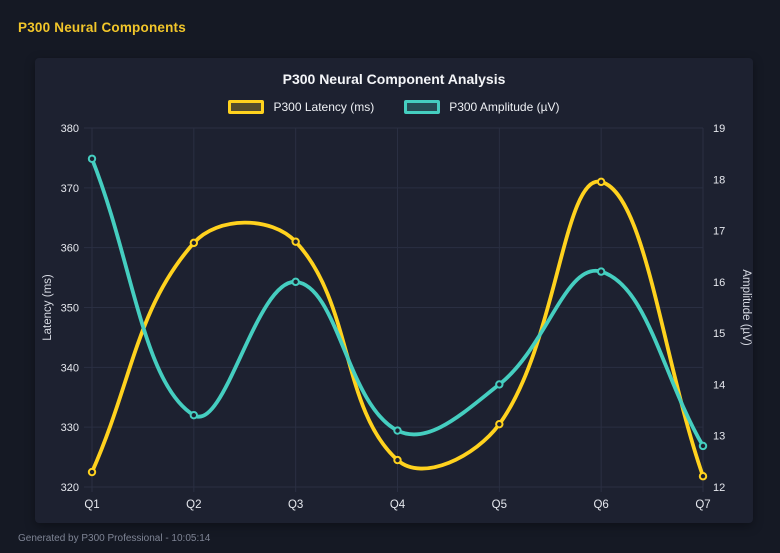  Describe the element at coordinates (295, 505) in the screenshot. I see `x-axis-tick: Q3` at that location.